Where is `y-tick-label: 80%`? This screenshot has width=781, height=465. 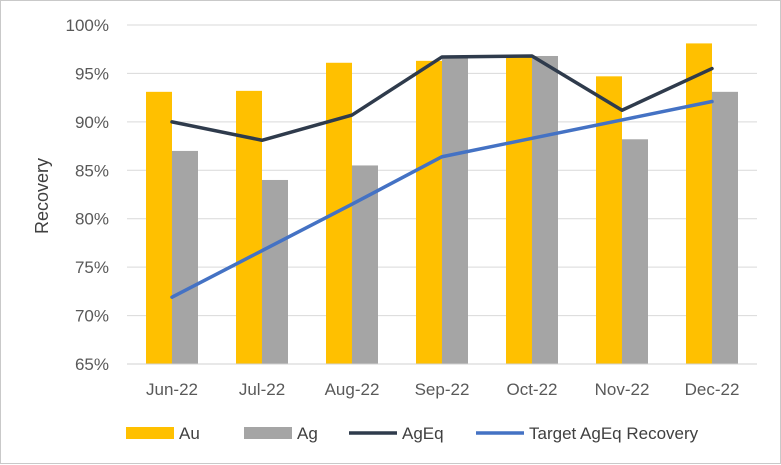
y-tick-label: 80% is located at coordinates (92, 219).